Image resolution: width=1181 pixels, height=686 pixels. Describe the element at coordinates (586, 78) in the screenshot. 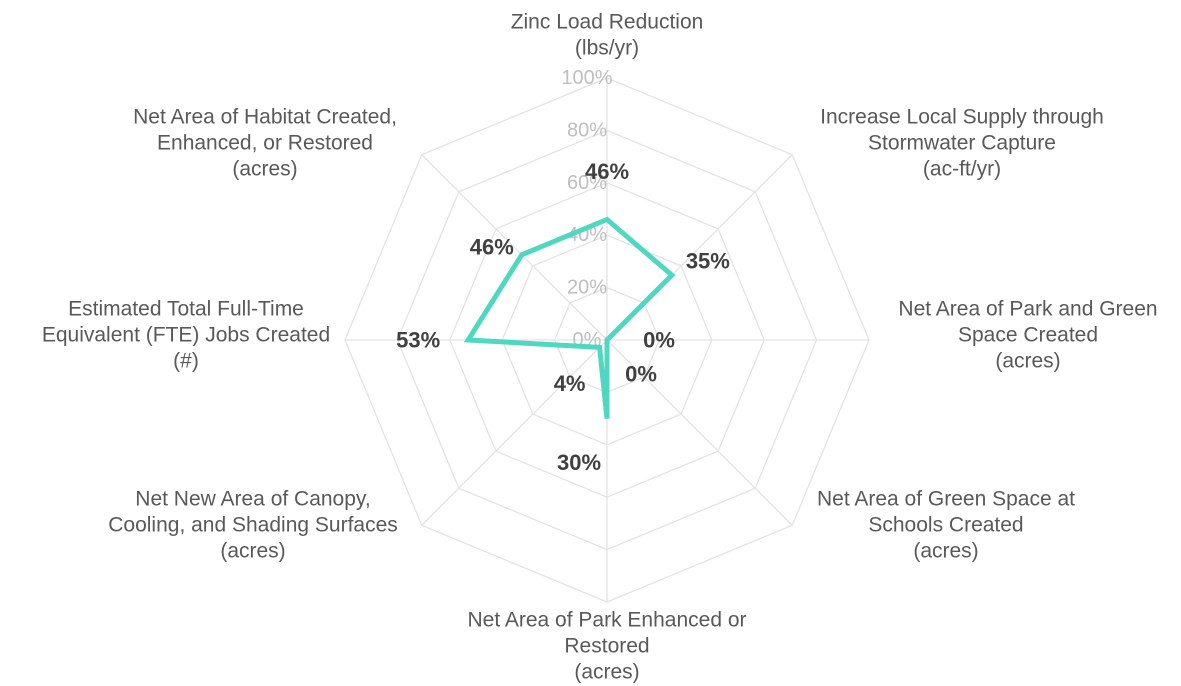

I see `tick-label-100: 100%` at that location.